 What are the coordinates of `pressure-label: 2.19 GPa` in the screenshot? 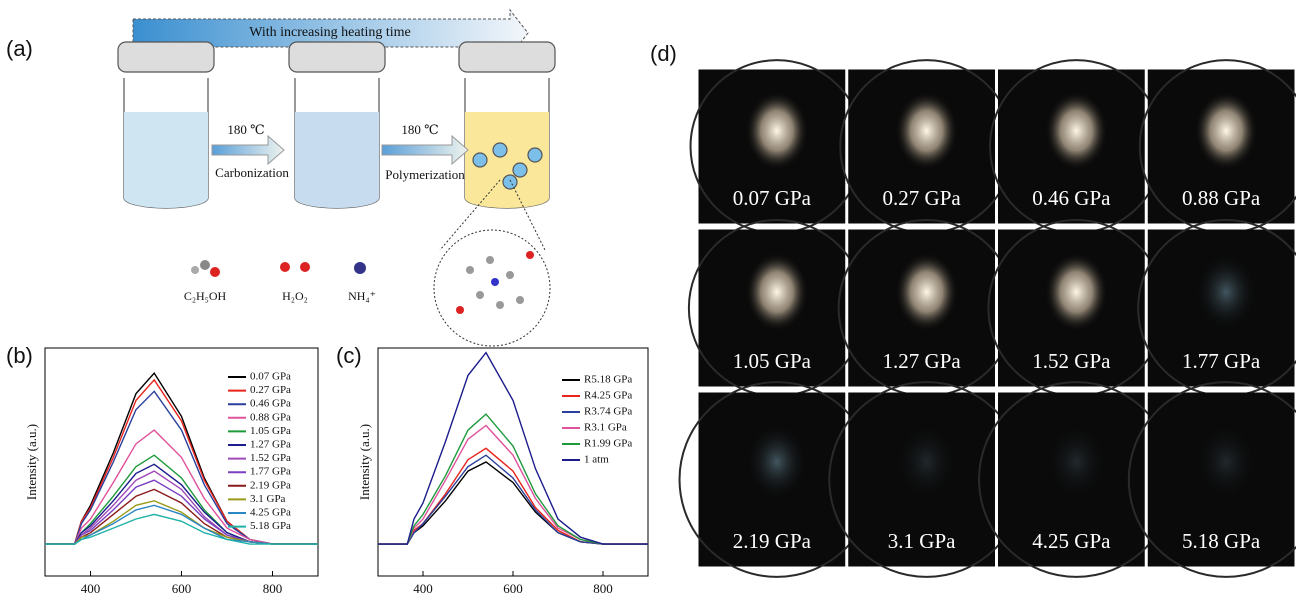 It's located at (772, 541).